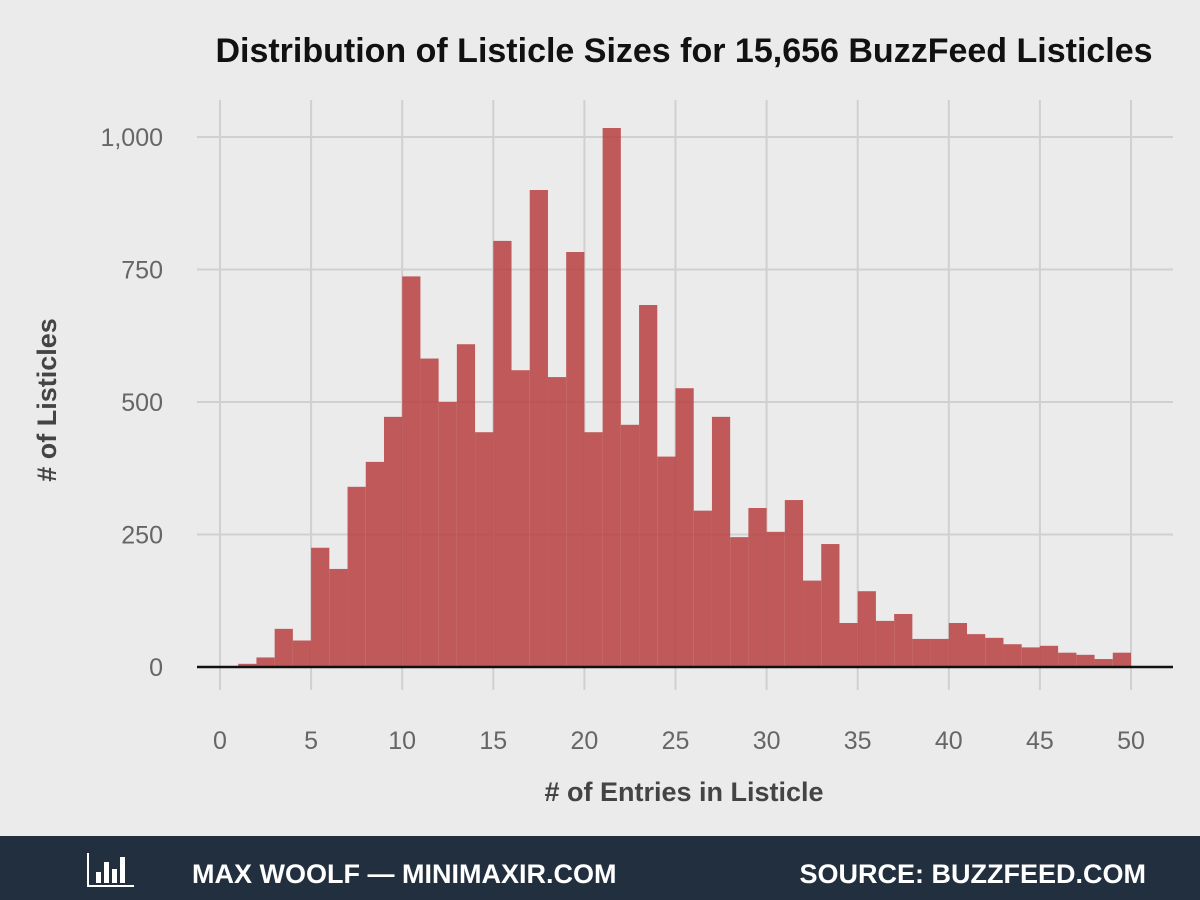  What do you see at coordinates (767, 741) in the screenshot?
I see `x-tick-label: 30` at bounding box center [767, 741].